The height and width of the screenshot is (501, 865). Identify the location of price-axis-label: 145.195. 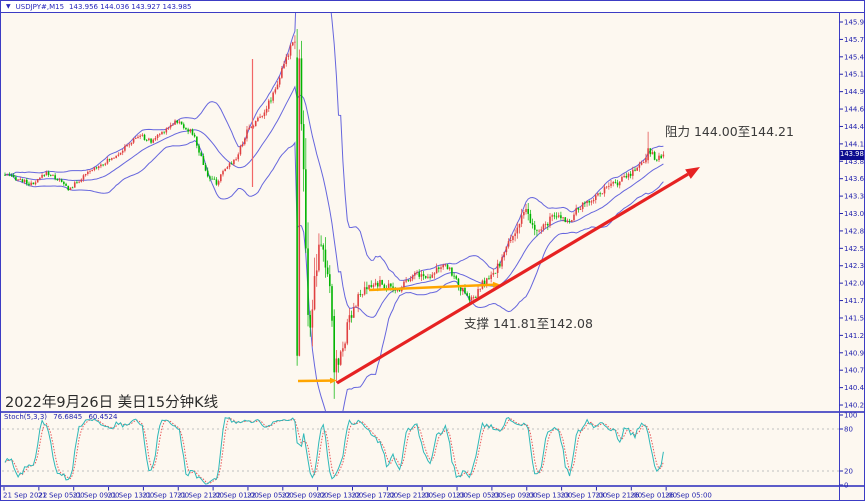
(854, 75).